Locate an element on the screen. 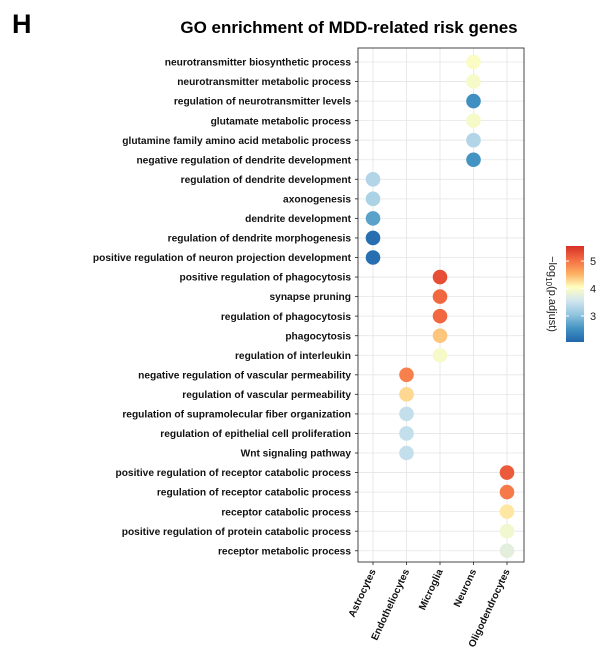 The height and width of the screenshot is (663, 609). x-tick-label: Endotheliocytes is located at coordinates (391, 604).